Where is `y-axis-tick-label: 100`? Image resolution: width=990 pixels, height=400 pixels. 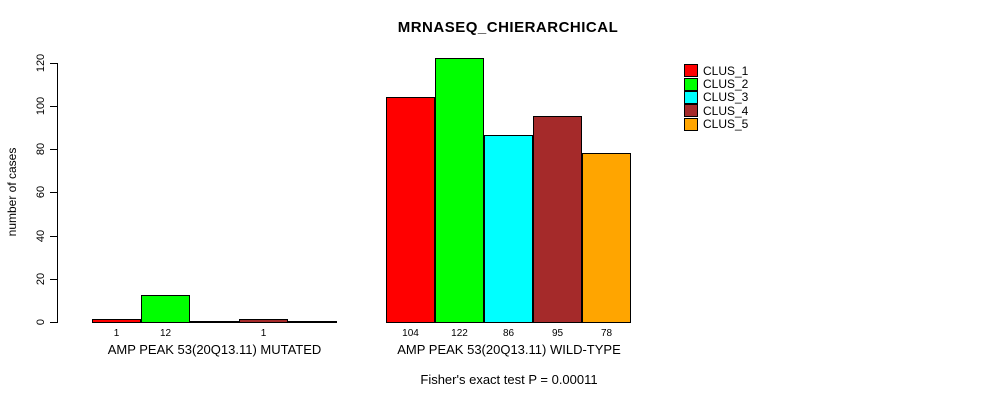
y-axis-tick-label: 100 is located at coordinates (41, 106).